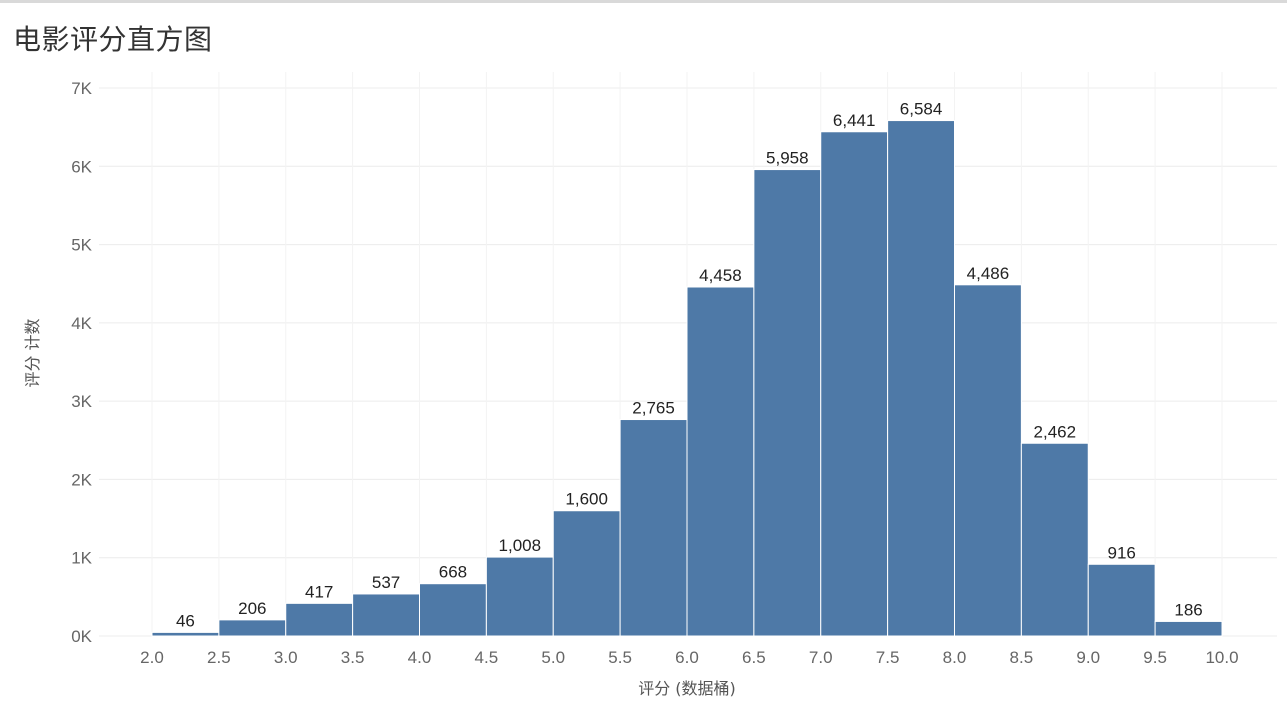 The width and height of the screenshot is (1287, 709). Describe the element at coordinates (252, 628) in the screenshot. I see `bar-2.5` at that location.